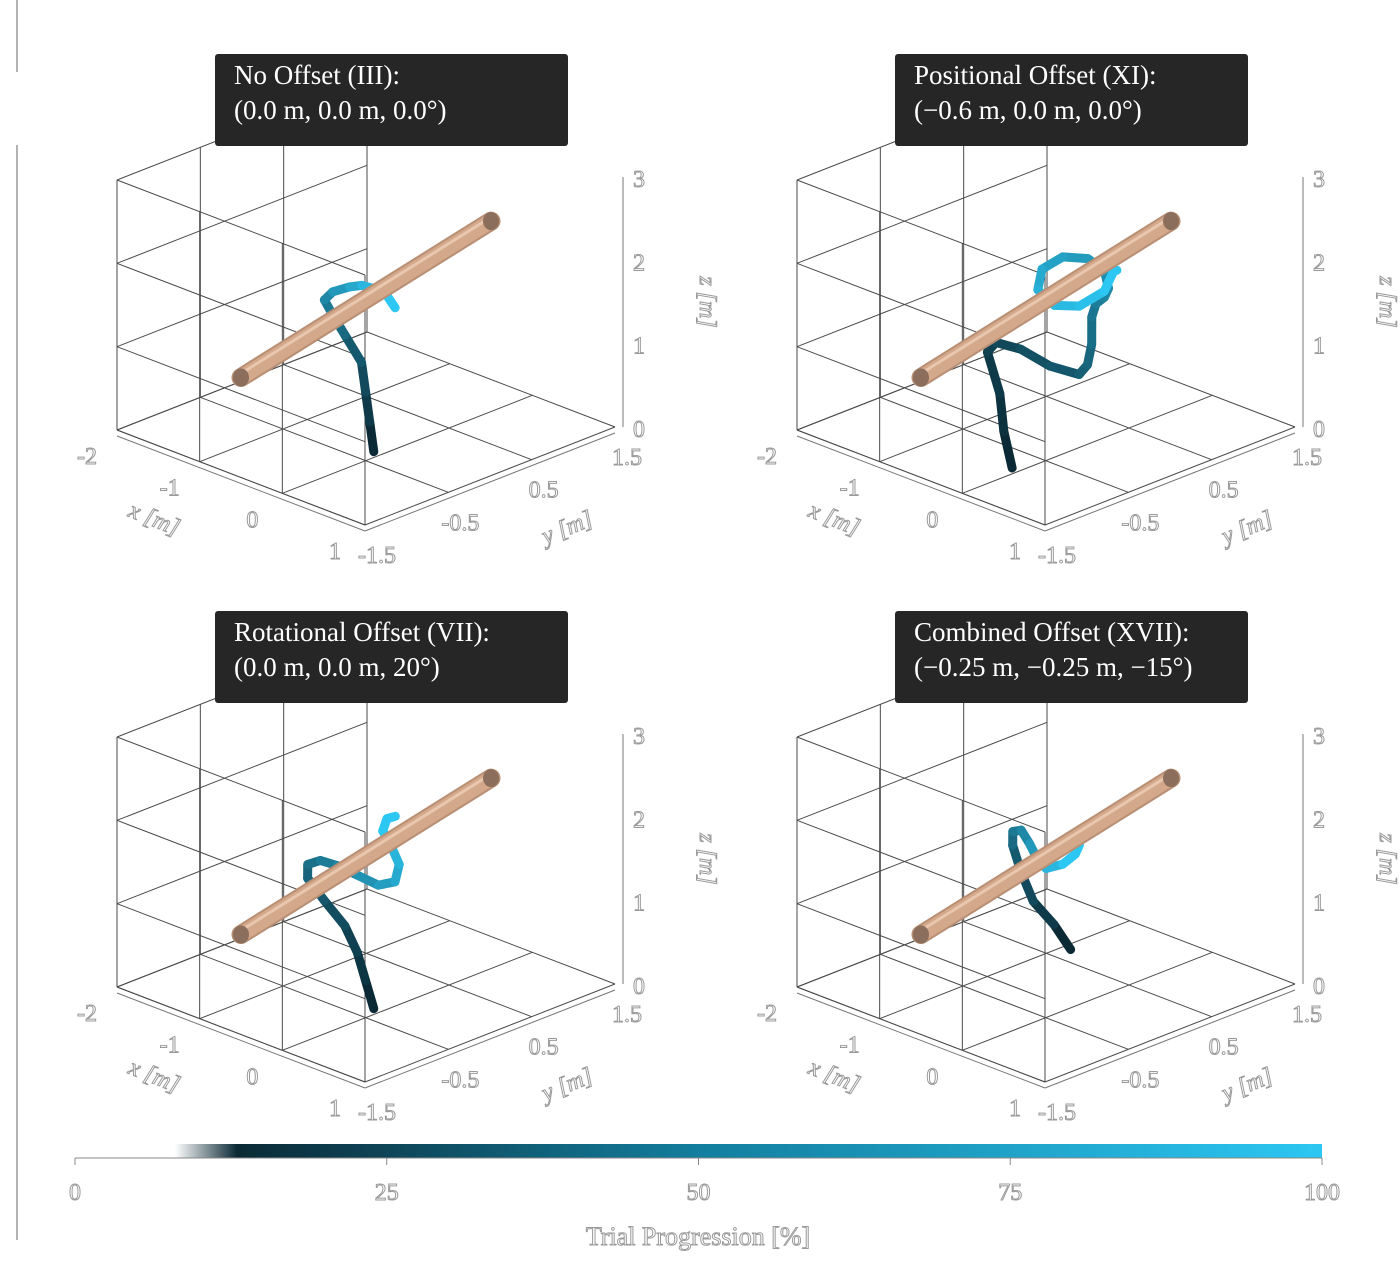 The width and height of the screenshot is (1400, 1265). Describe the element at coordinates (340, 110) in the screenshot. I see `title-line-2: (0.0 m, 0.0 m, 0.0°)` at that location.